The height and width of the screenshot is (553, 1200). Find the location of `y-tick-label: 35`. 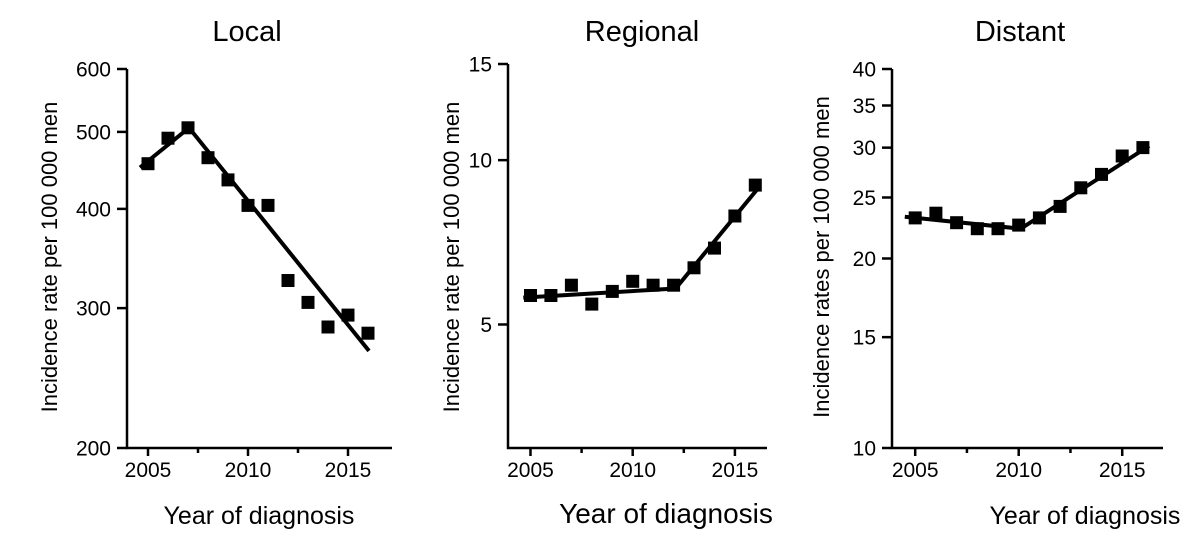

y-tick-label: 35 is located at coordinates (864, 106).